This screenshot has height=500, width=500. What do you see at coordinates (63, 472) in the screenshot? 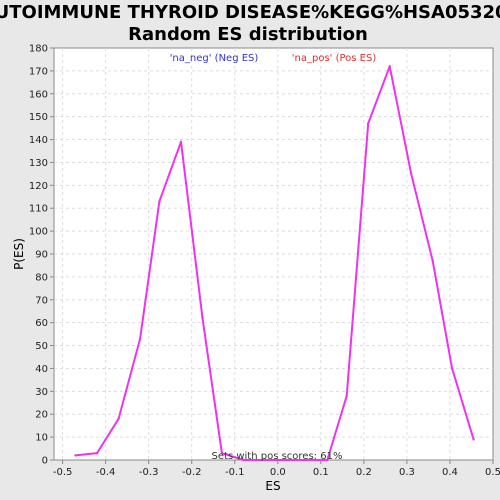
I see `x-tick-label: -0.5` at bounding box center [63, 472].